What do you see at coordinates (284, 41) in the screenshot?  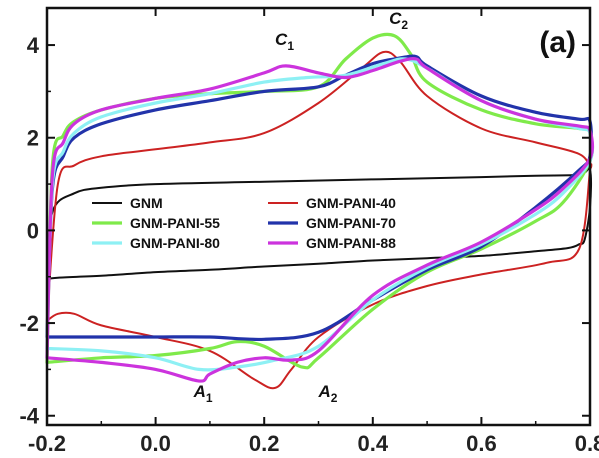 I see `peak-label: C1` at bounding box center [284, 41].